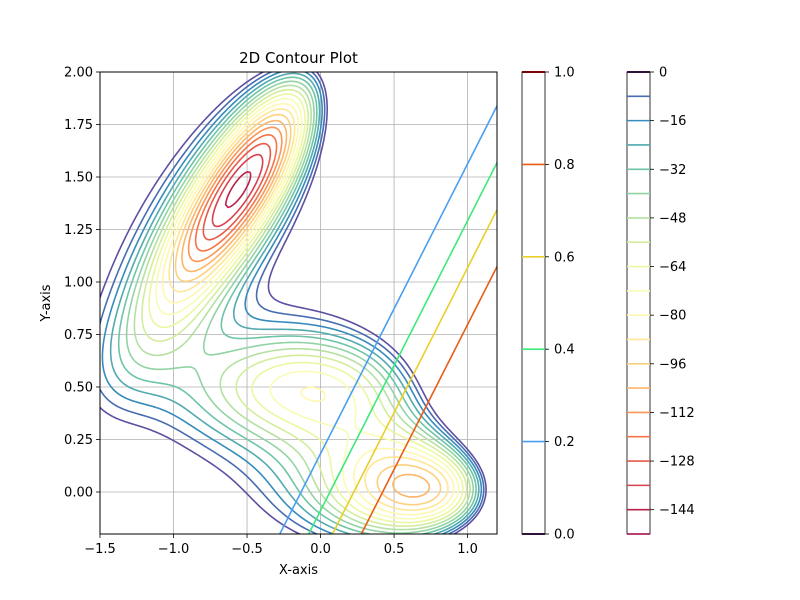 Image resolution: width=800 pixels, height=600 pixels. I want to click on y-tick-label: 0.25, so click(78, 440).